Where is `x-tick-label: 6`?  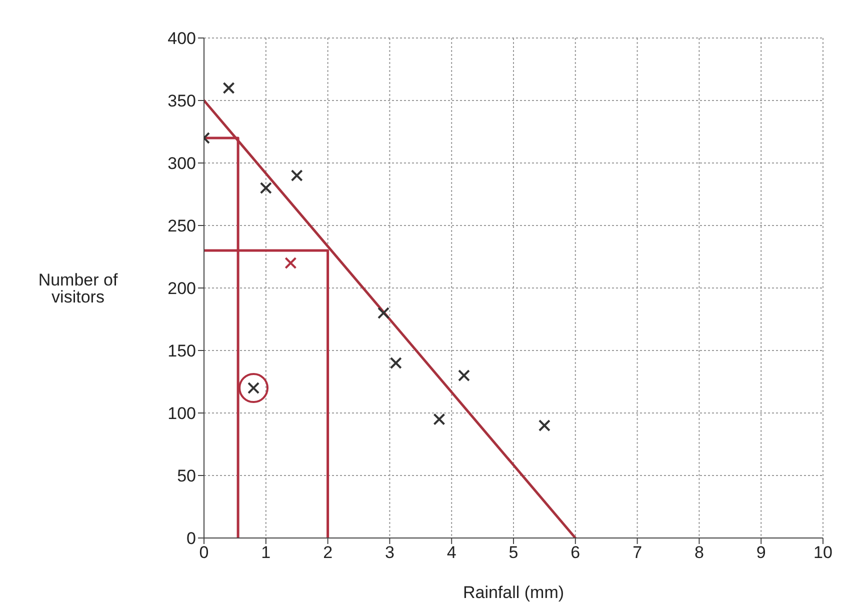 x-tick-label: 6 is located at coordinates (575, 552).